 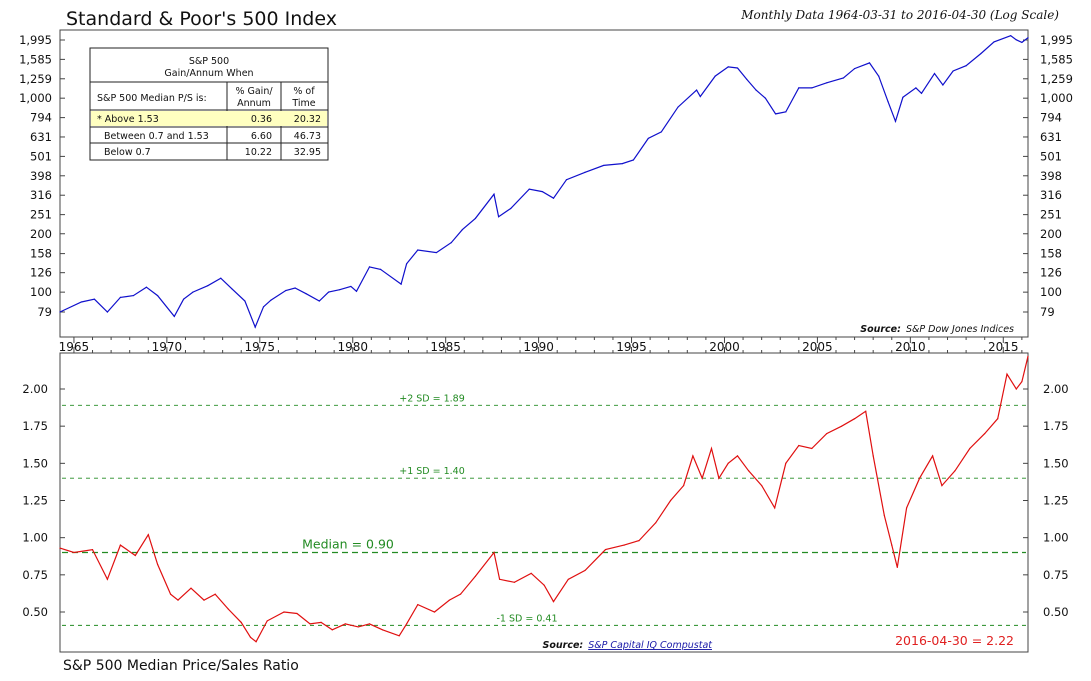 What do you see at coordinates (817, 347) in the screenshot?
I see `x-tick-label: 2005` at bounding box center [817, 347].